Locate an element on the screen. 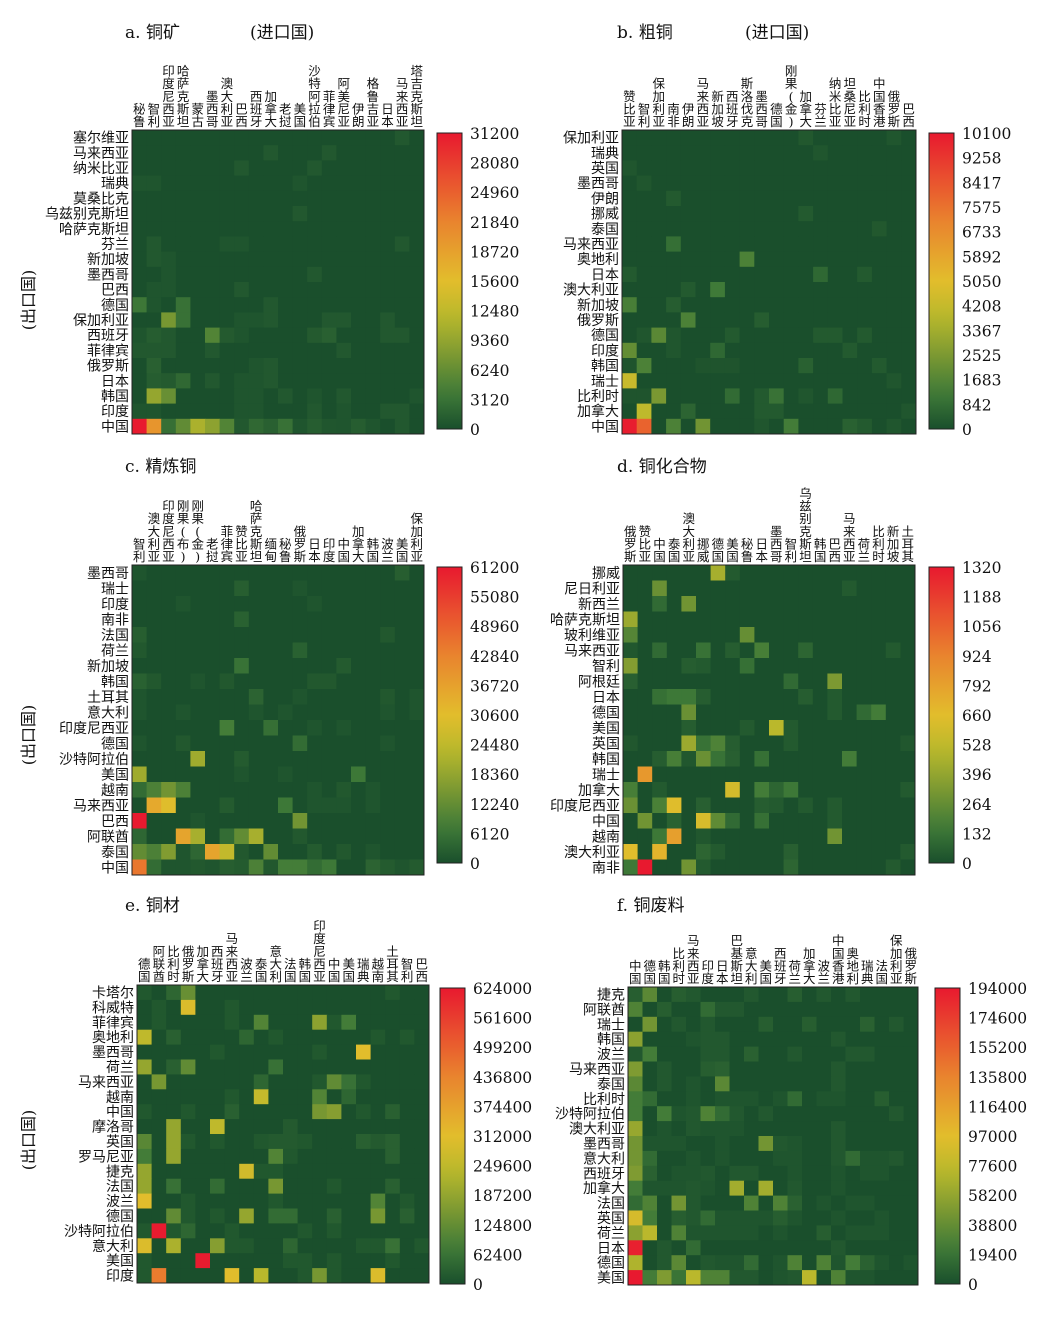 This screenshot has height=1325, width=1047. y-tick-label: 南非 is located at coordinates (115, 620).